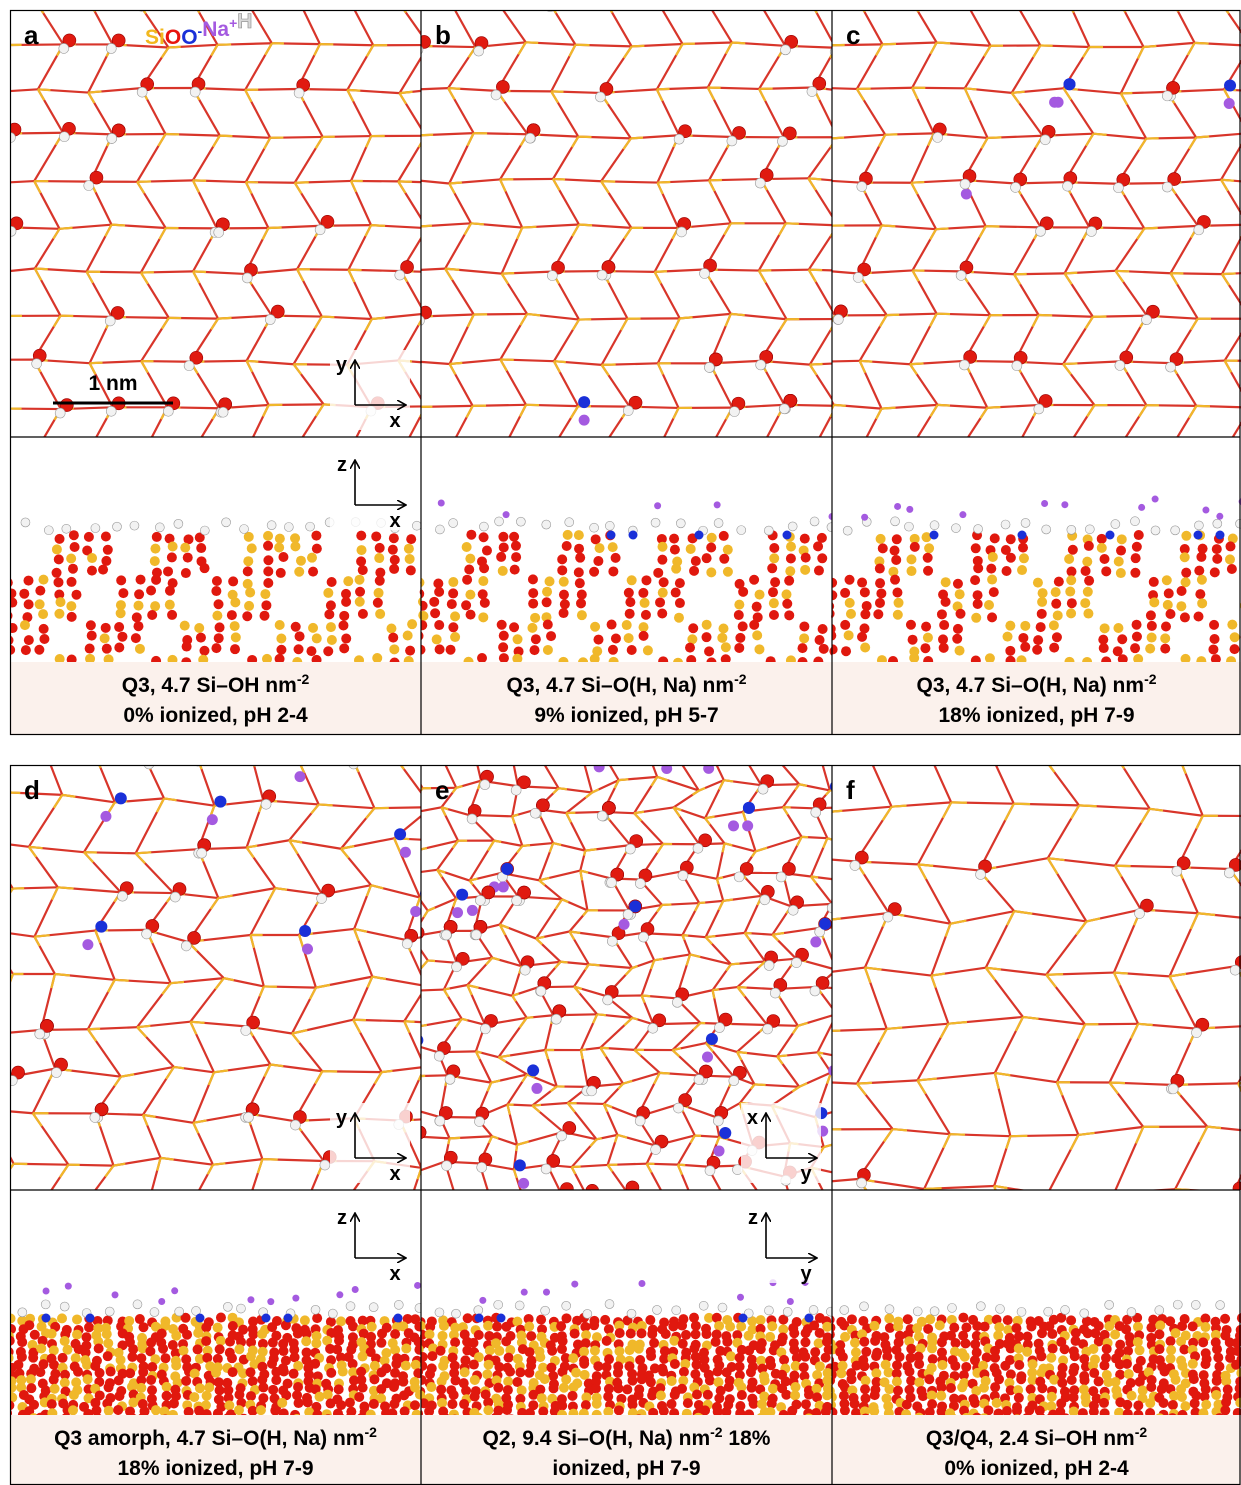 Image resolution: width=1241 pixels, height=1485 pixels. I want to click on oxide-ion, so click(519, 1165).